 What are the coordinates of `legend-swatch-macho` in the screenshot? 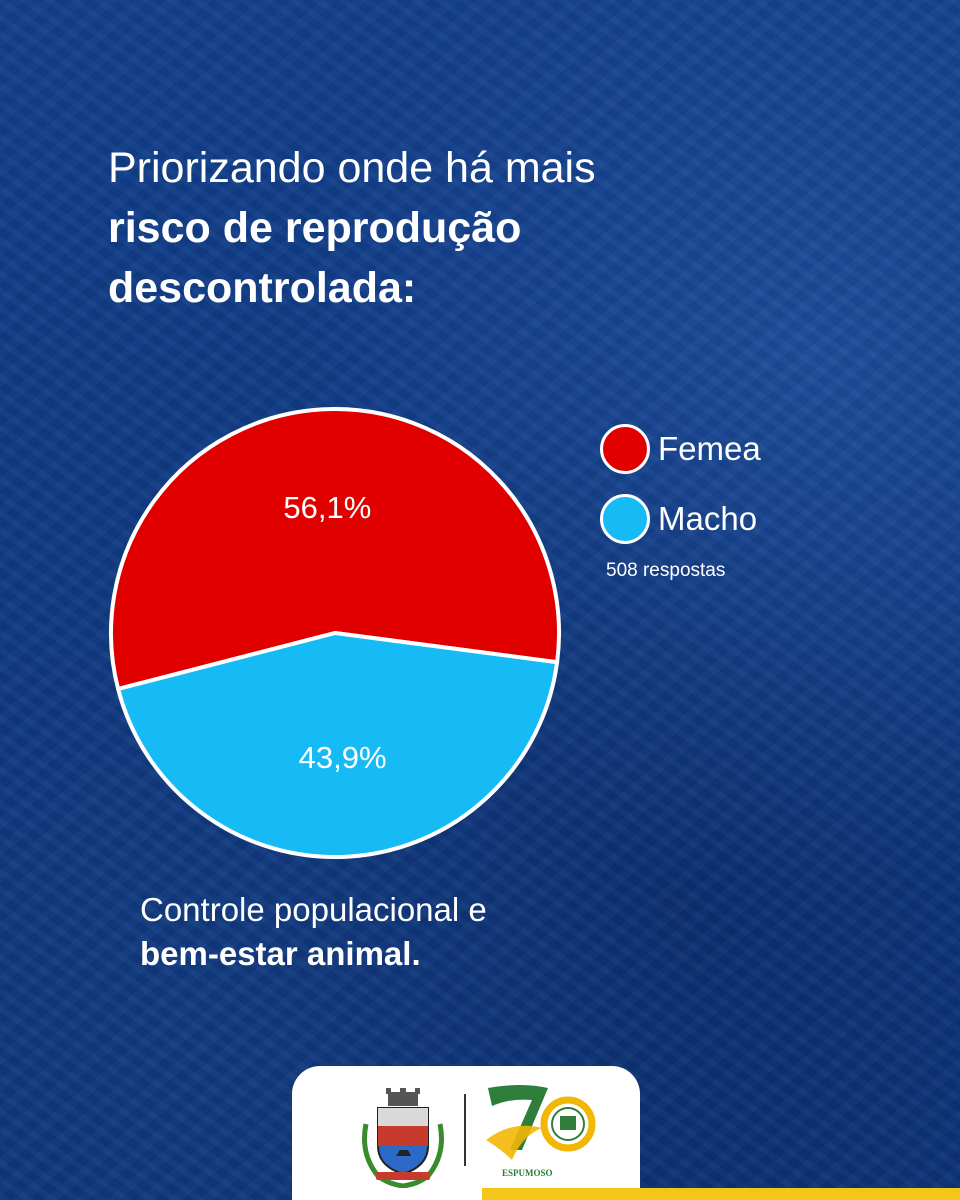 It's located at (625, 519).